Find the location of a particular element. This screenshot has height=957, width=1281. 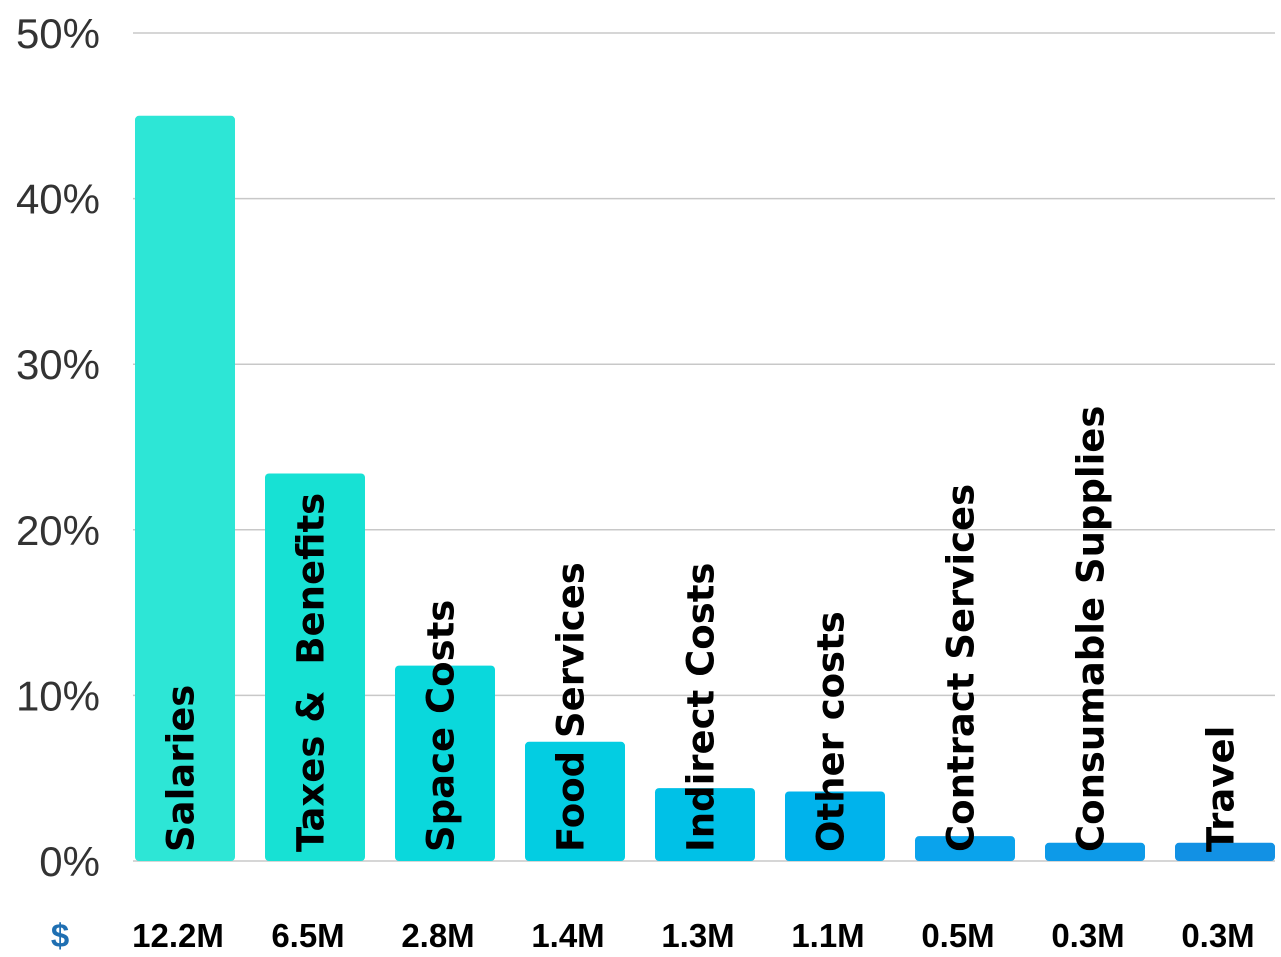

y-axis: 0% 10% 20% 30% 40% 50% is located at coordinates (58, 447).